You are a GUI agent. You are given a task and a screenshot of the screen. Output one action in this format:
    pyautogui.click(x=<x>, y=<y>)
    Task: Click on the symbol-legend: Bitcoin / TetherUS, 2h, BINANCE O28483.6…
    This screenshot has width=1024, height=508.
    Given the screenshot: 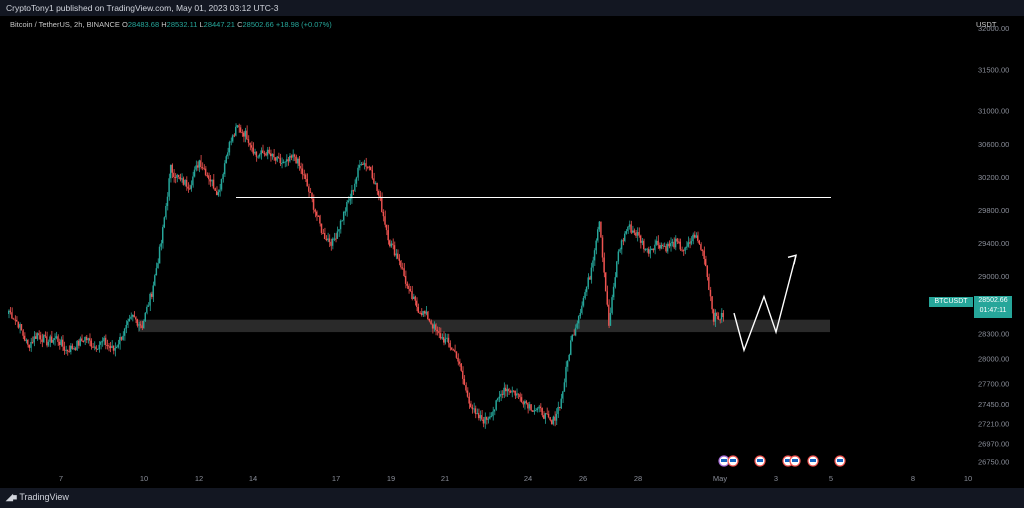 What is the action you would take?
    pyautogui.click(x=171, y=24)
    